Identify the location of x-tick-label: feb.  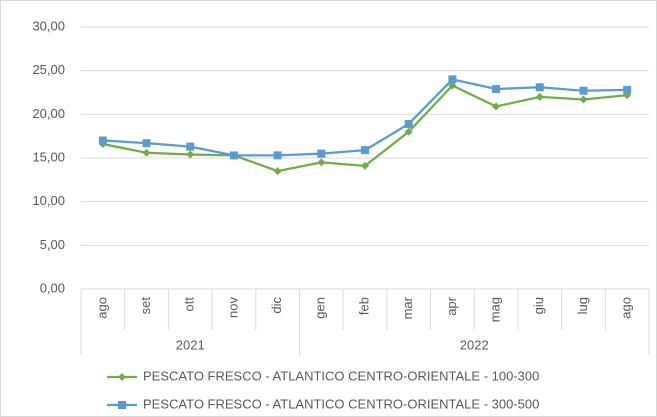
(363, 306).